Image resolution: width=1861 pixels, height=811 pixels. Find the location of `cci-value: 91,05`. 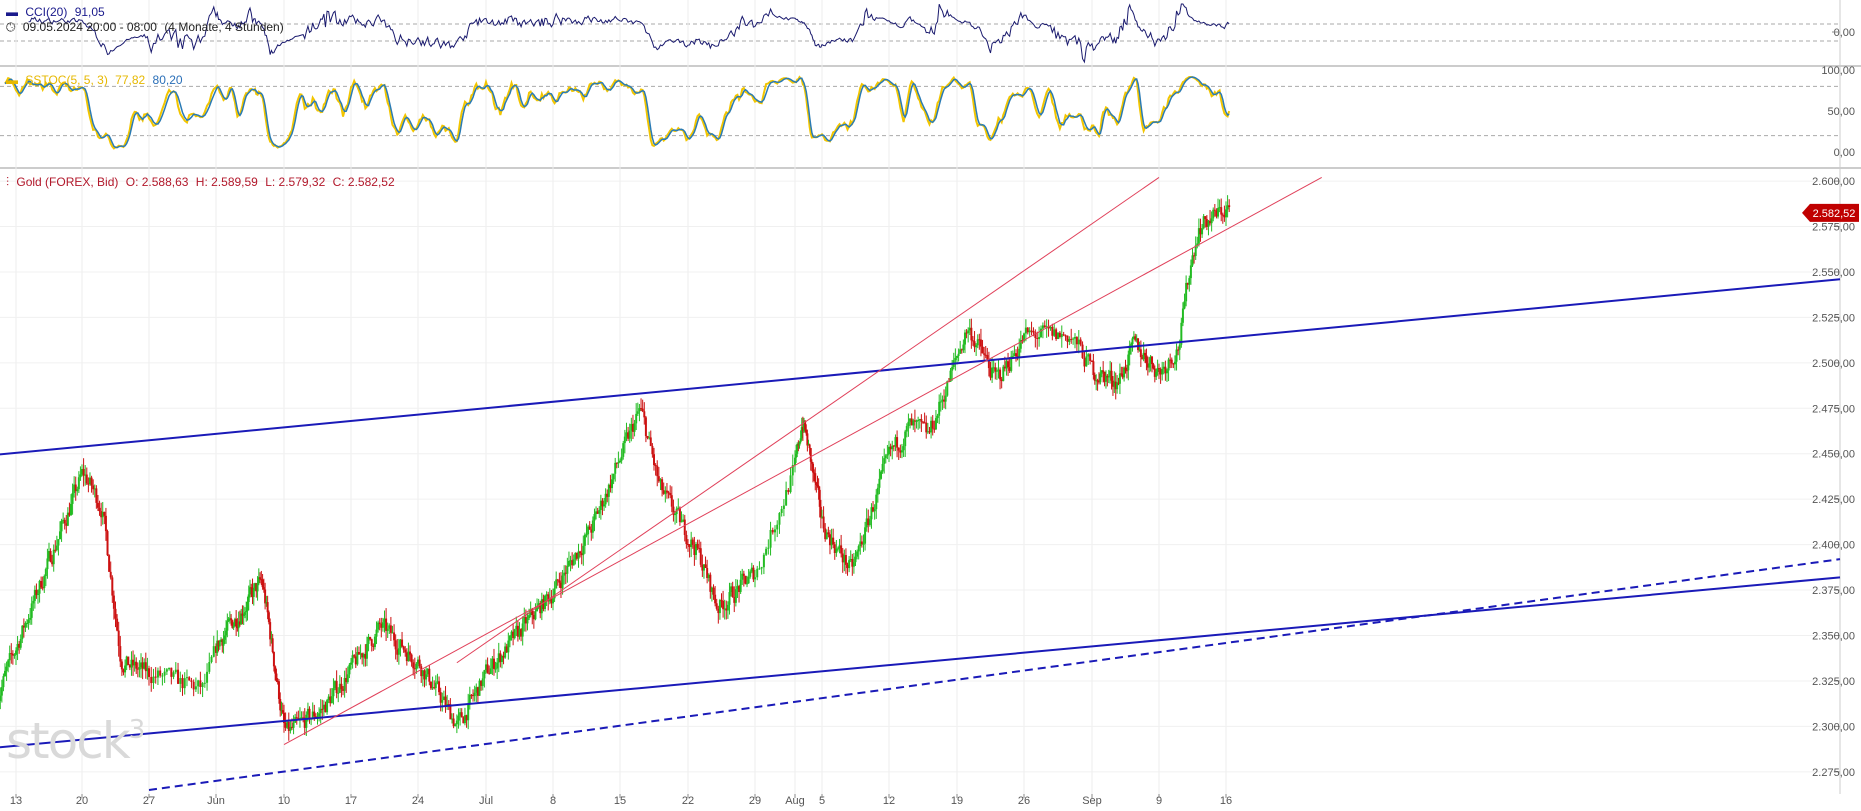

cci-value: 91,05 is located at coordinates (89, 12).